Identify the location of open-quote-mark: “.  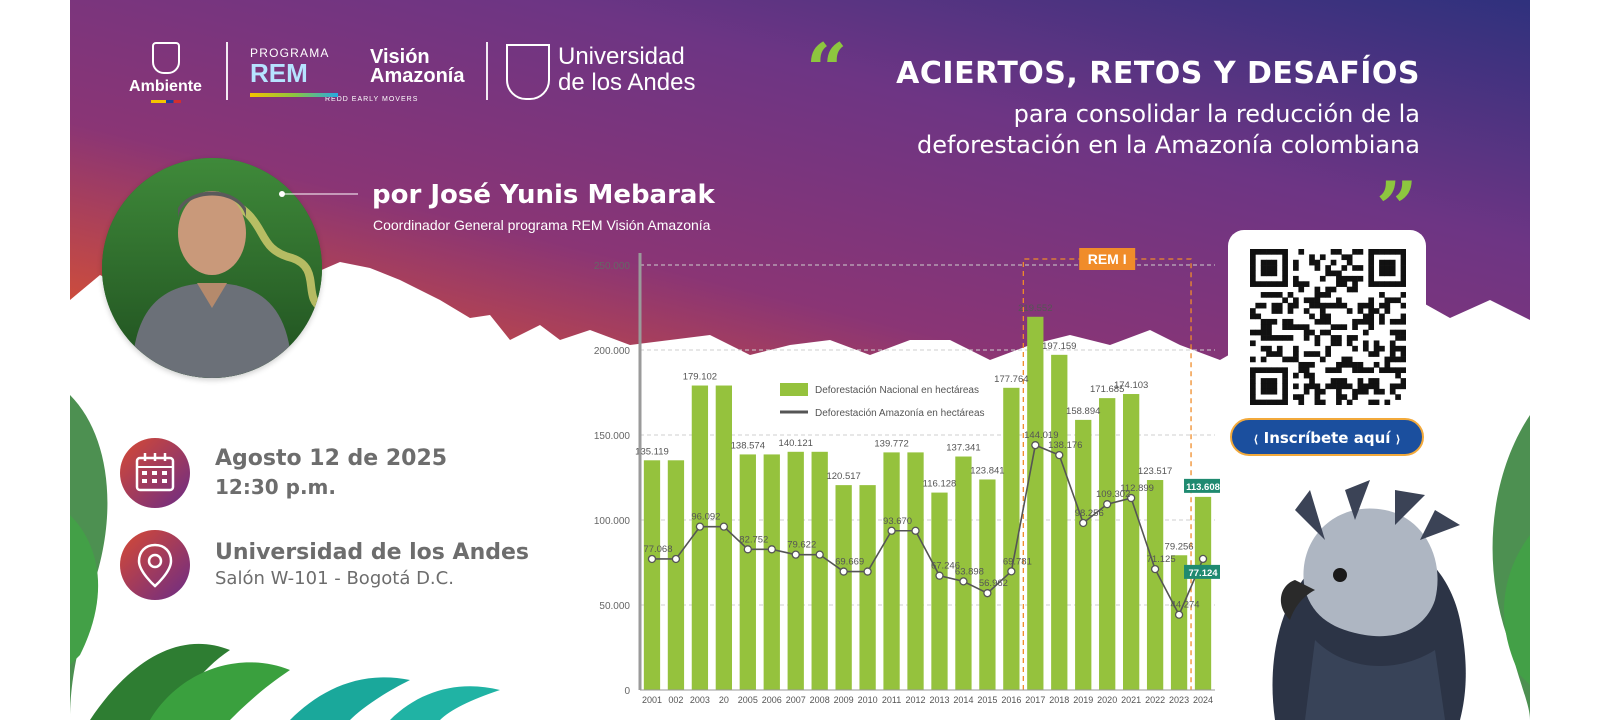
(827, 69).